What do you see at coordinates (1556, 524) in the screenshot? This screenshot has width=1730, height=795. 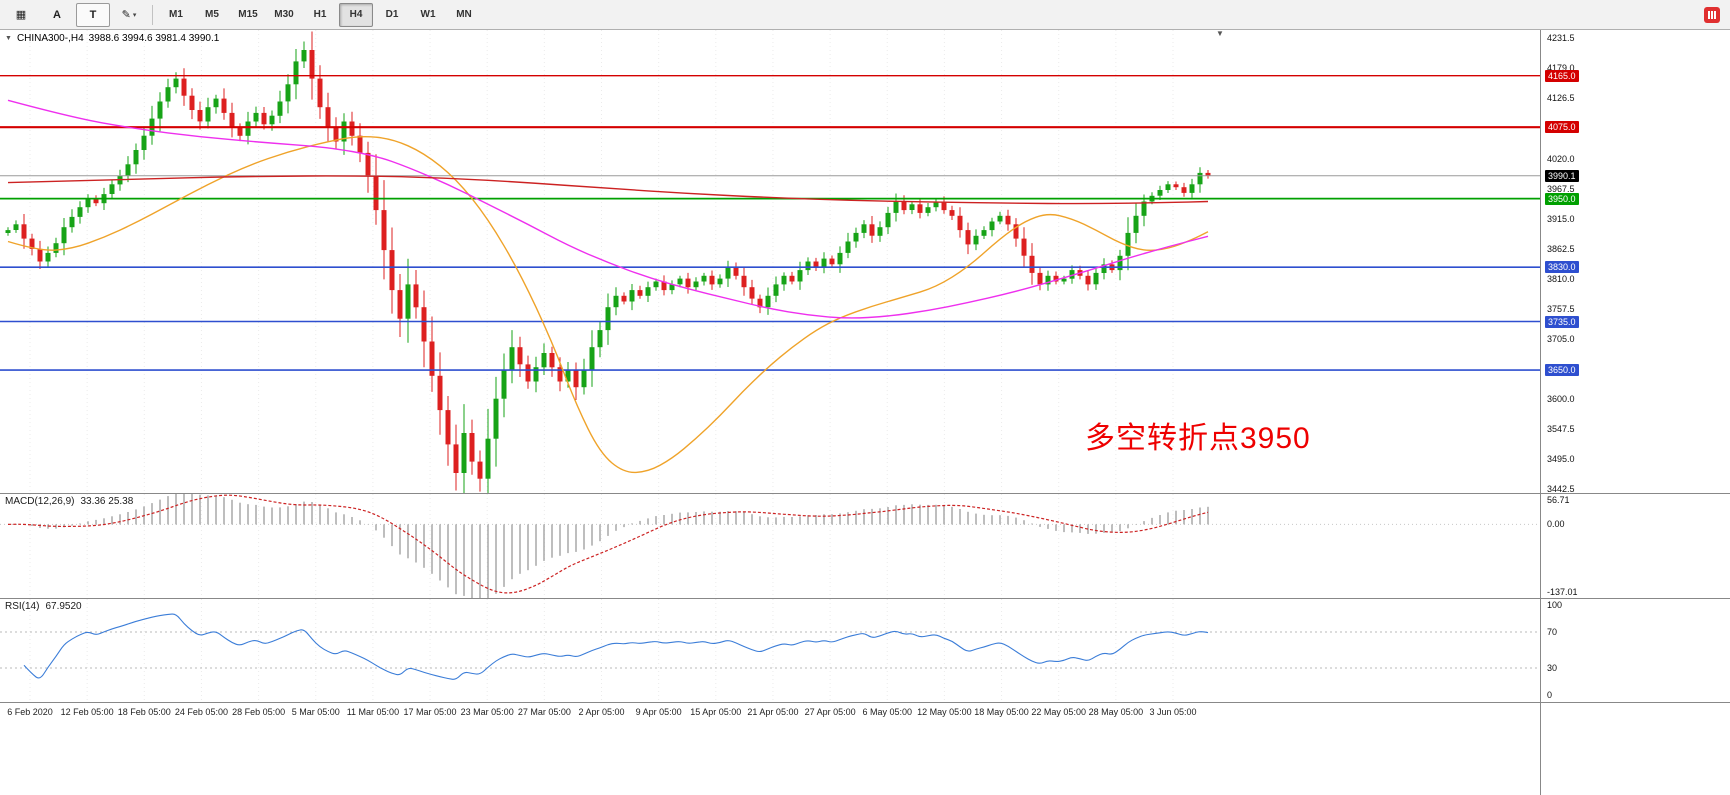 I see `macd-tick-label: 0.00` at bounding box center [1556, 524].